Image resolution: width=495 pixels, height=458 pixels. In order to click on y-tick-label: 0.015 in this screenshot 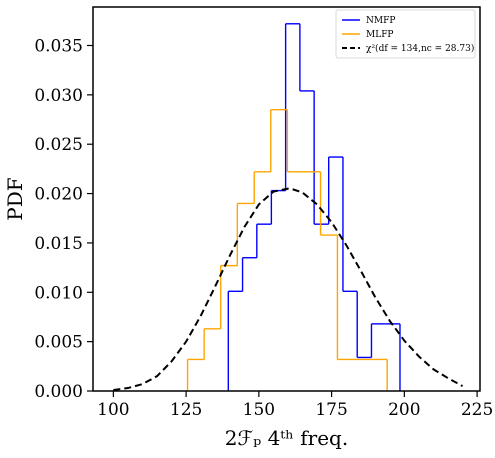, I will do `click(58, 244)`.